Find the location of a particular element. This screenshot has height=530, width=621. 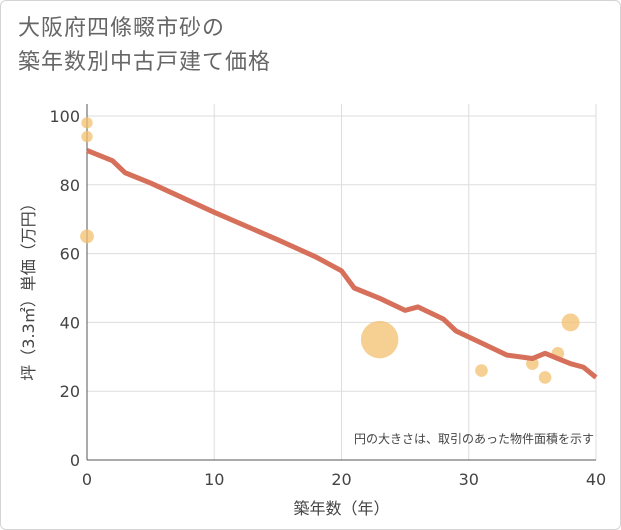

size-note: 円の大きさは、取引のあった物件面積を示す is located at coordinates (474, 438).